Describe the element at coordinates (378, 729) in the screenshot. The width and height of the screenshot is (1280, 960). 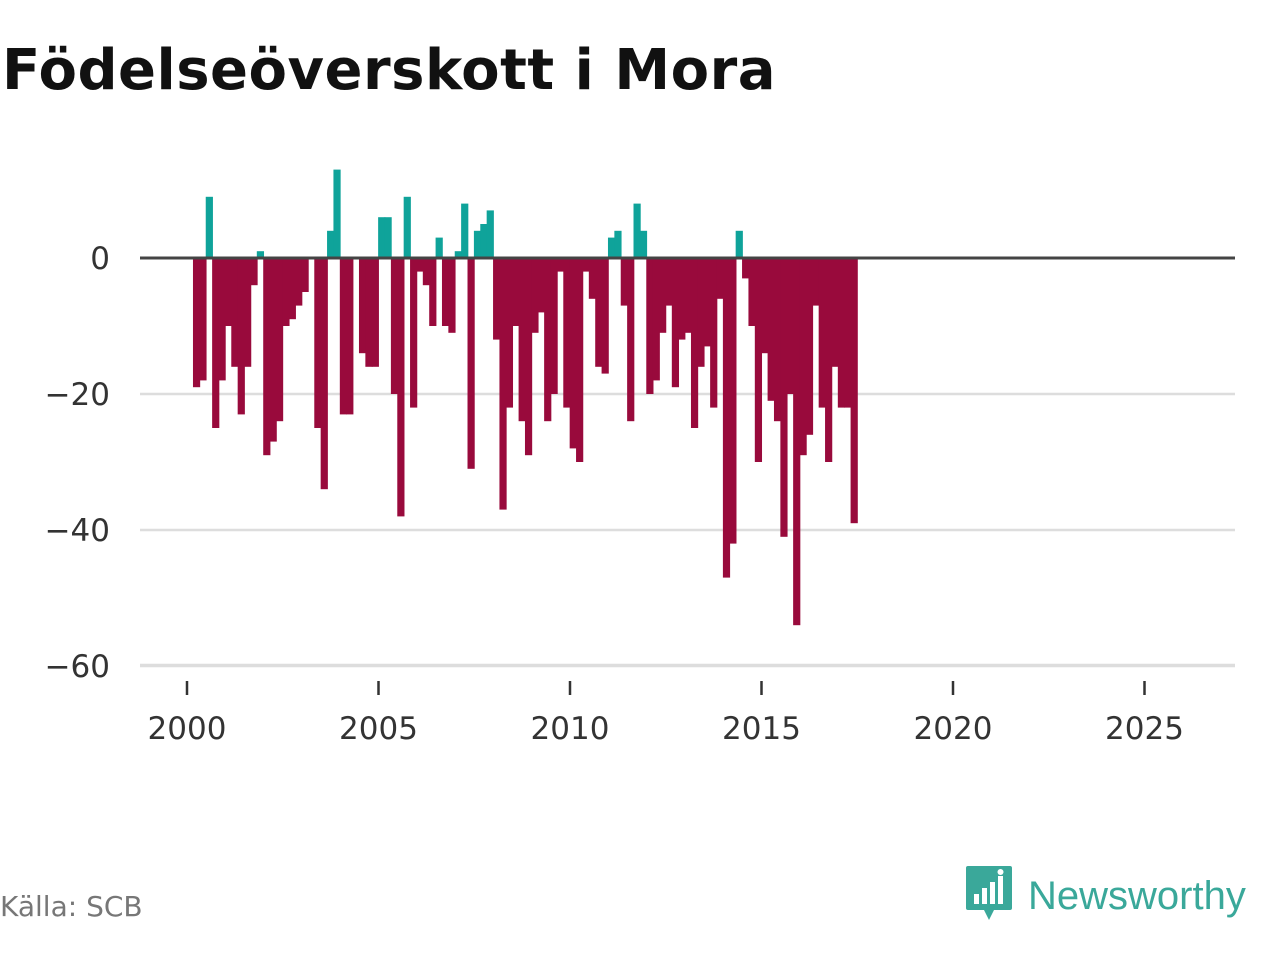
I see `x-tick-label: 2005` at that location.